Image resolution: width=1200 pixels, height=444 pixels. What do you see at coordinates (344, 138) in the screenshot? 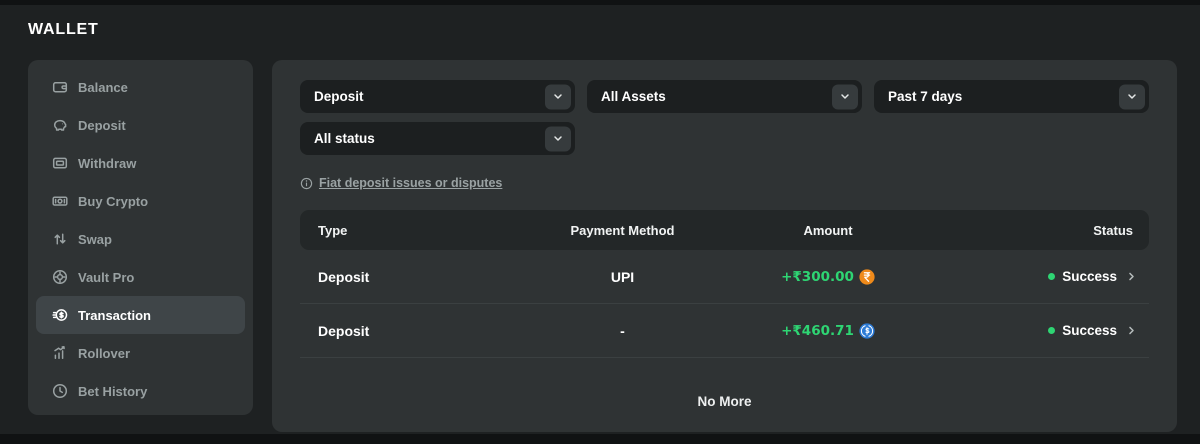
I see `status-value: All status` at bounding box center [344, 138].